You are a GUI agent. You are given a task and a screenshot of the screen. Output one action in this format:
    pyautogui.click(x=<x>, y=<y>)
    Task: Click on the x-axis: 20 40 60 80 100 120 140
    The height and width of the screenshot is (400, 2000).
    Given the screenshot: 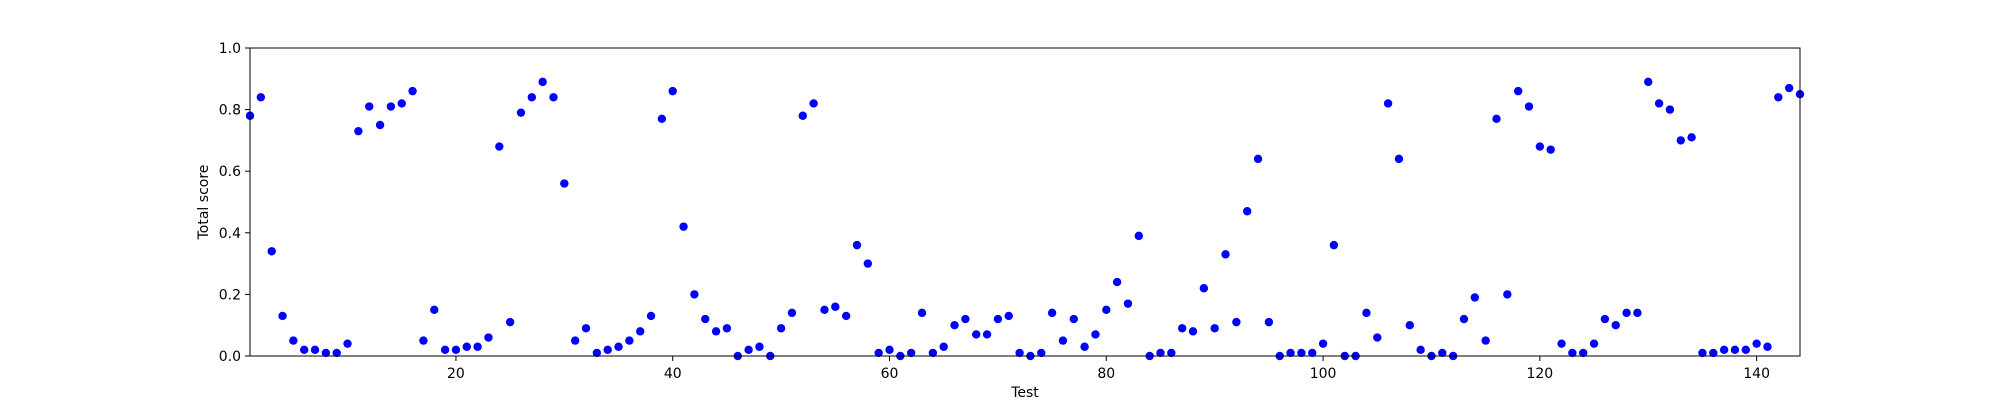 What is the action you would take?
    pyautogui.click(x=1108, y=369)
    